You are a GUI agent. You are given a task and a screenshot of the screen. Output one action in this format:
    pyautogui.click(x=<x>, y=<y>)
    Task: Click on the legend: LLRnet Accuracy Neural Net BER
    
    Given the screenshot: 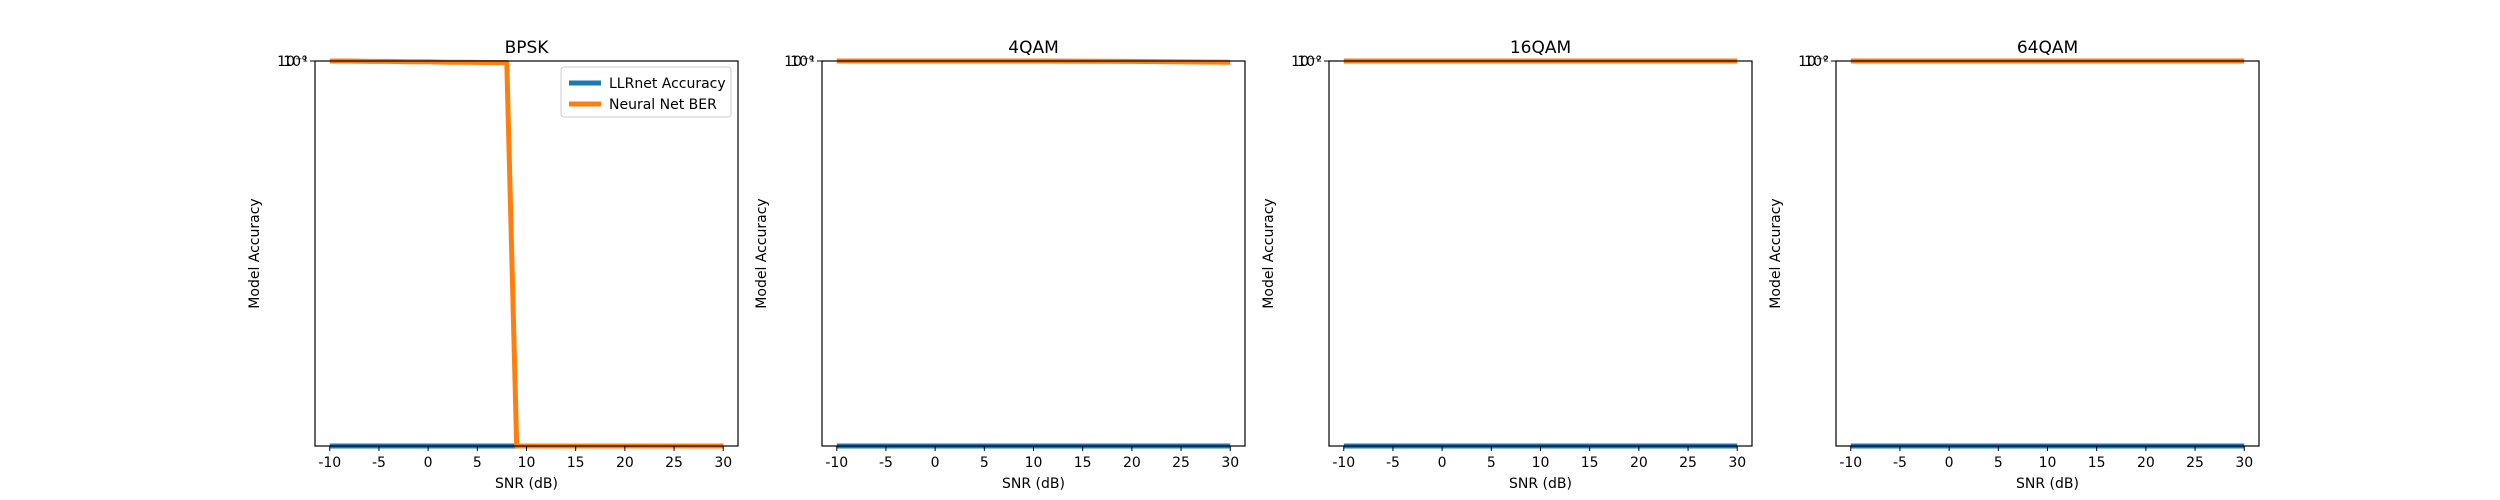 What is the action you would take?
    pyautogui.click(x=646, y=92)
    